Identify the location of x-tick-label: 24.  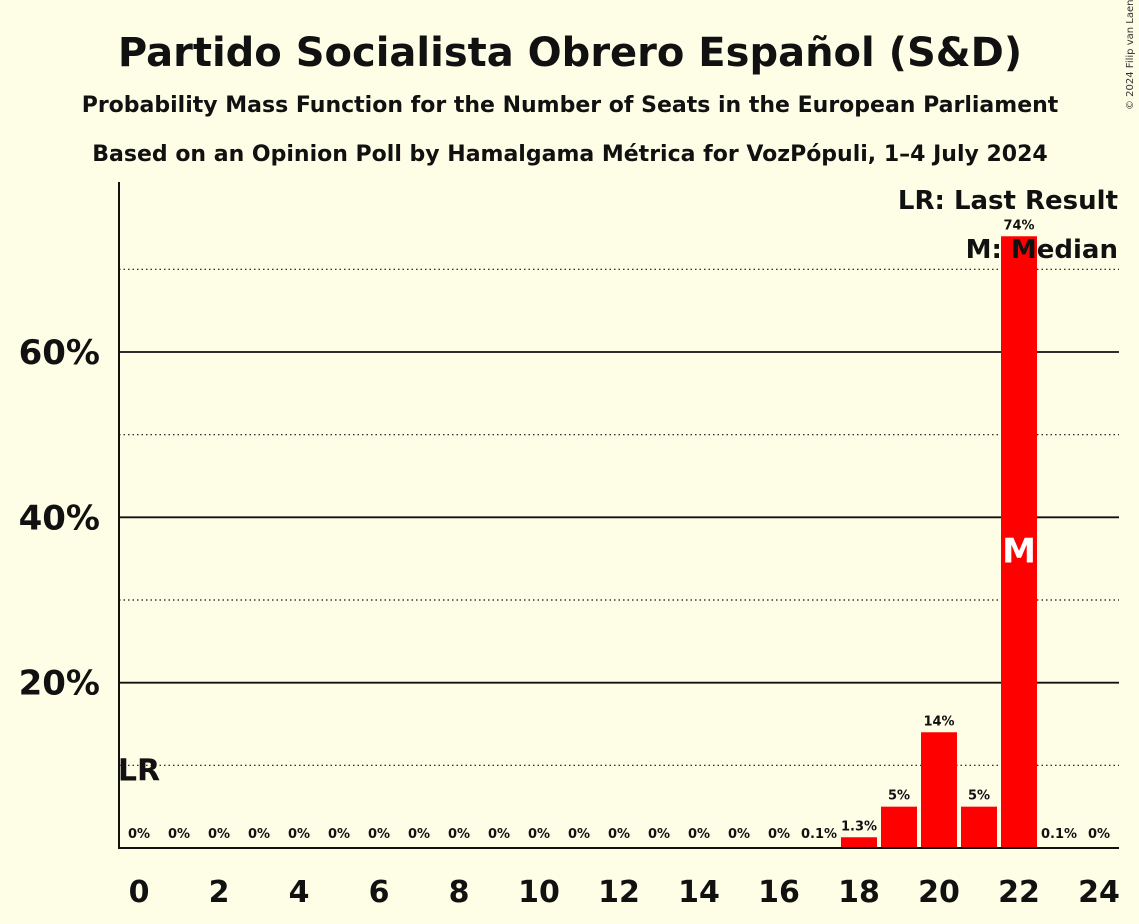
(1099, 892).